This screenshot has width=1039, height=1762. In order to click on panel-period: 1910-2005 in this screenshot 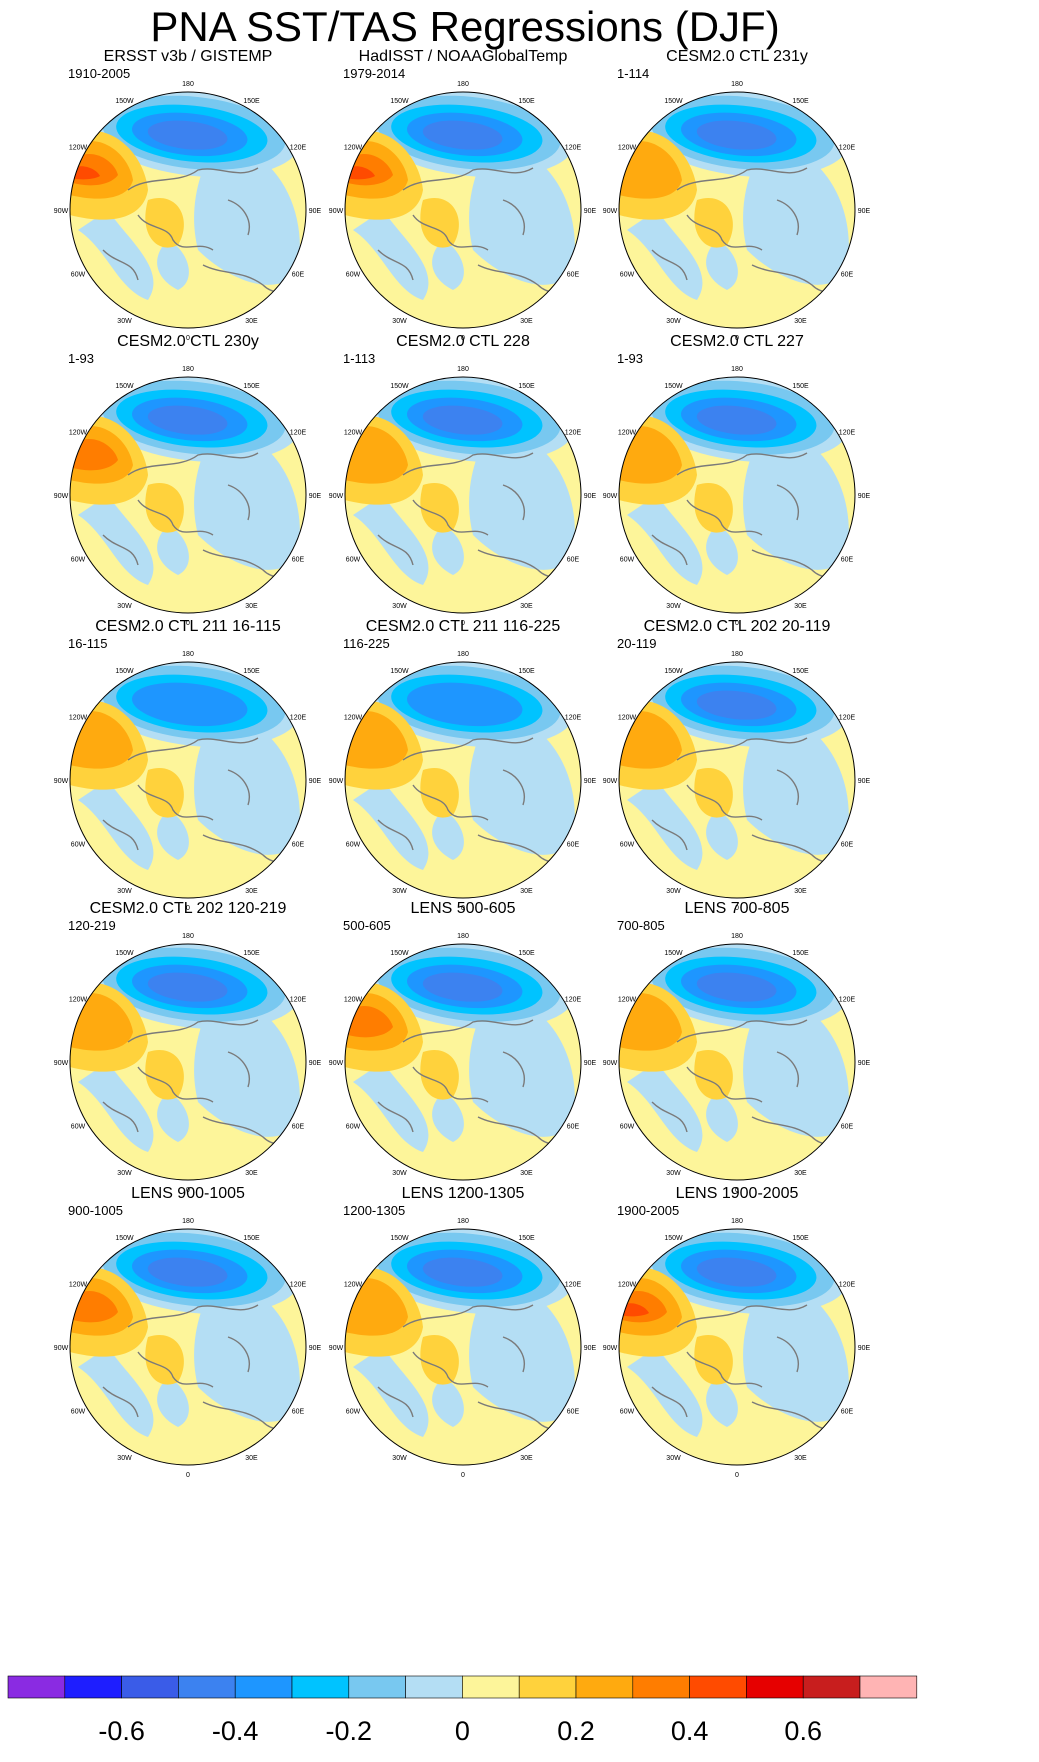, I will do `click(99, 73)`.